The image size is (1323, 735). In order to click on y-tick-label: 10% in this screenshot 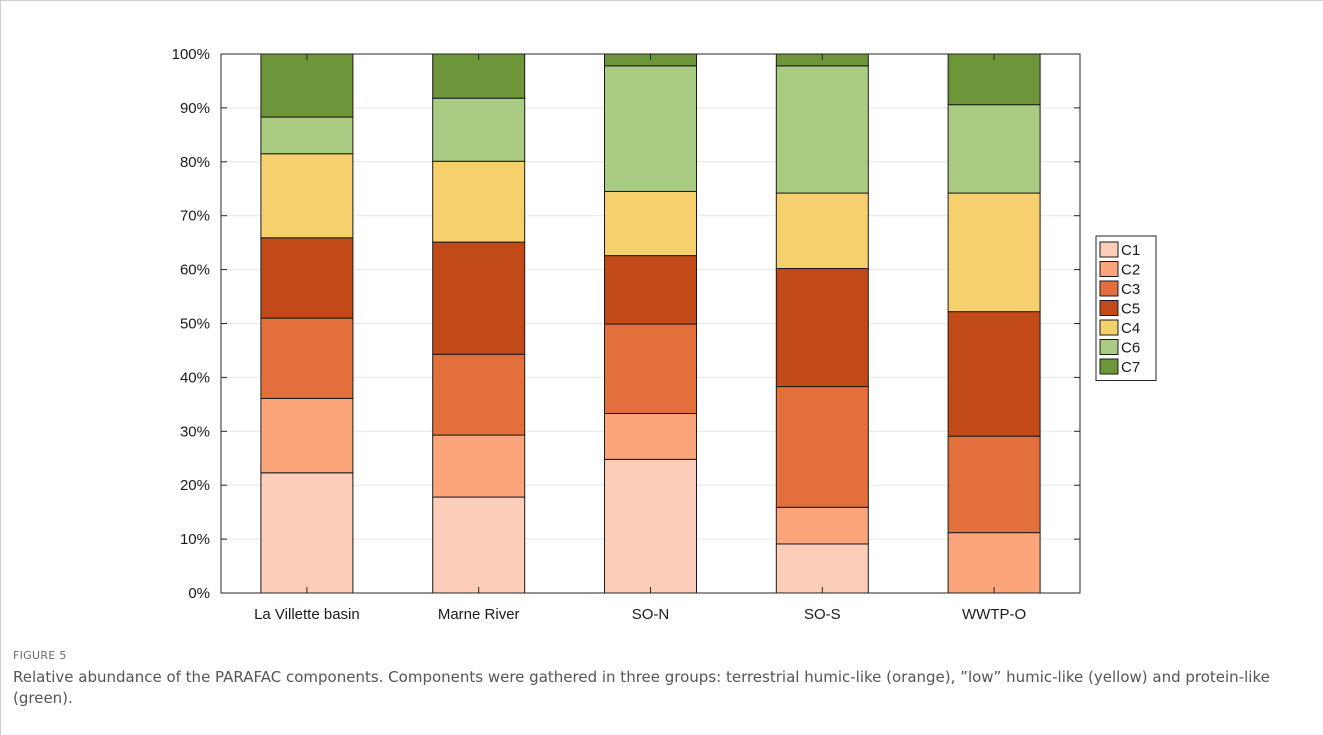, I will do `click(195, 539)`.